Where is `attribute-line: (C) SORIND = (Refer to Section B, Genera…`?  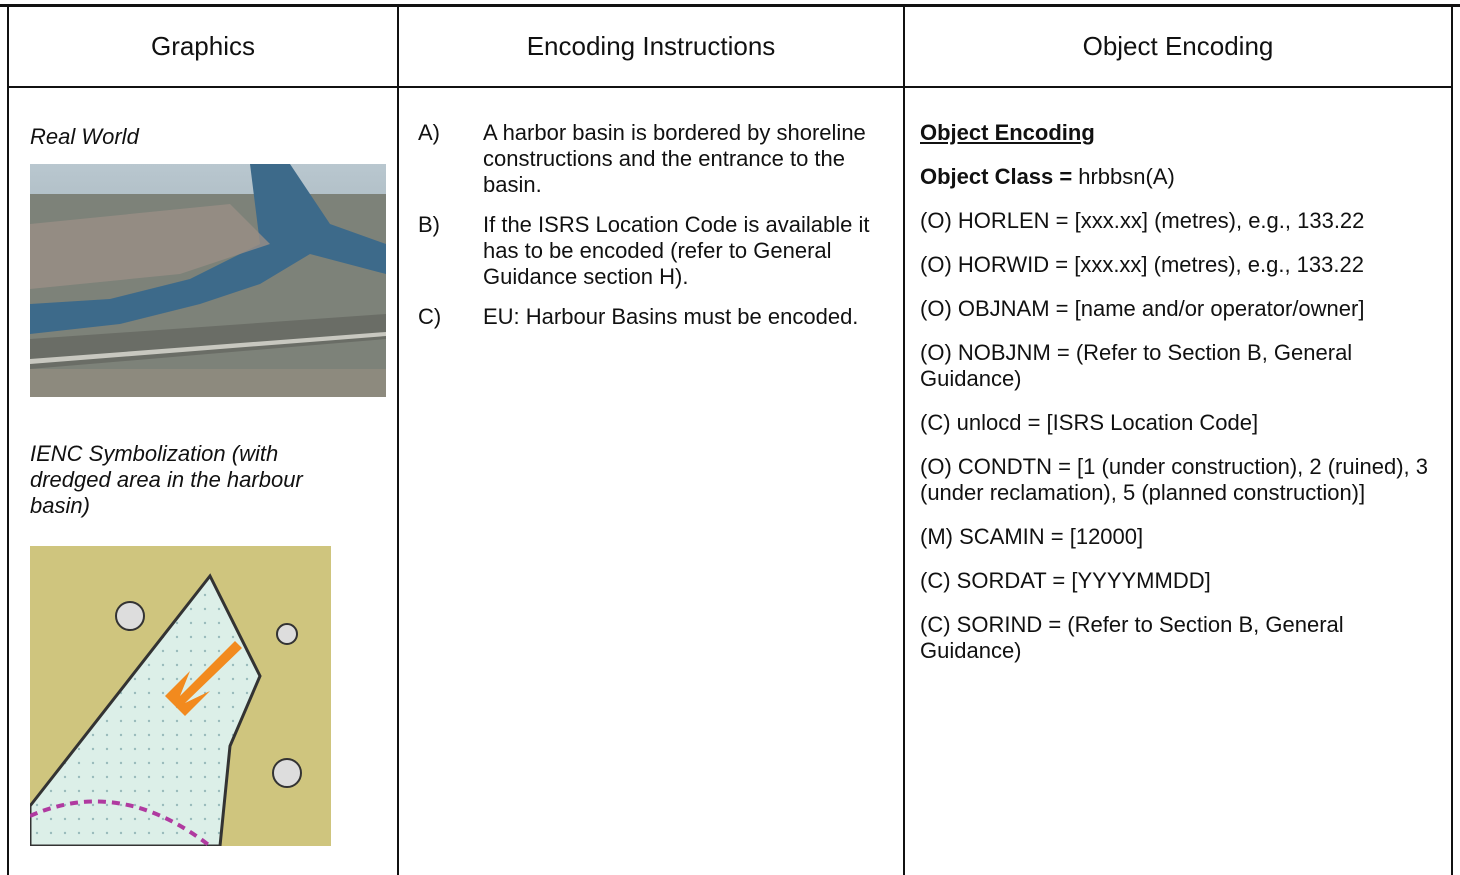
attribute-line: (C) SORIND = (Refer to Section B, Genera… is located at coordinates (1132, 637).